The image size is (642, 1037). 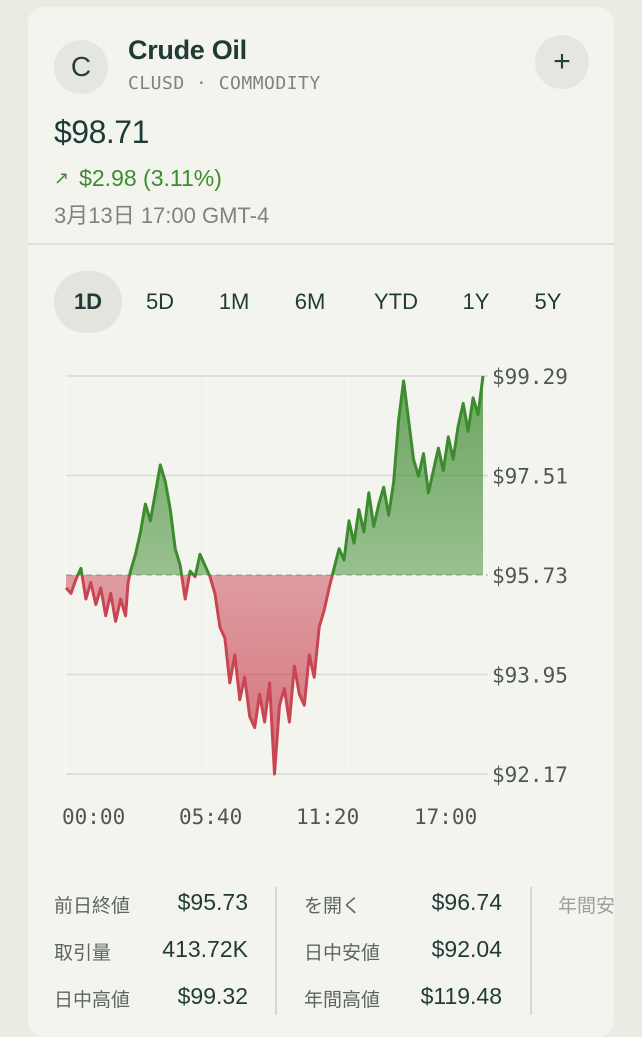 What do you see at coordinates (321, 244) in the screenshot?
I see `header-divider` at bounding box center [321, 244].